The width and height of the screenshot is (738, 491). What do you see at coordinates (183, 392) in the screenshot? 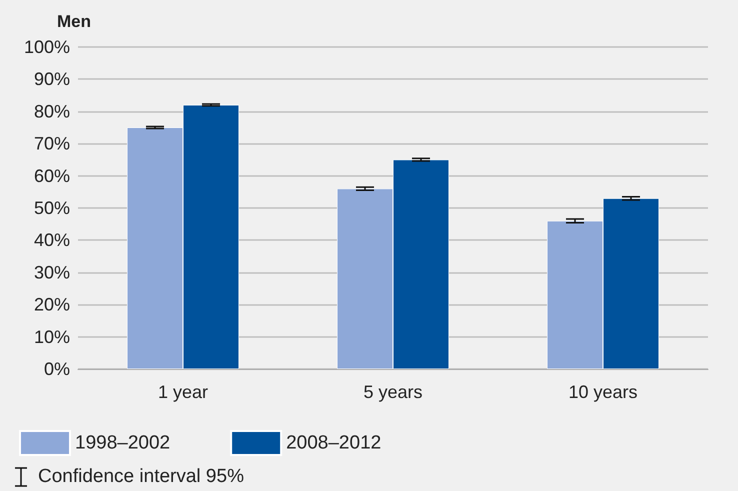
I see `x-tick-label: 1 year` at bounding box center [183, 392].